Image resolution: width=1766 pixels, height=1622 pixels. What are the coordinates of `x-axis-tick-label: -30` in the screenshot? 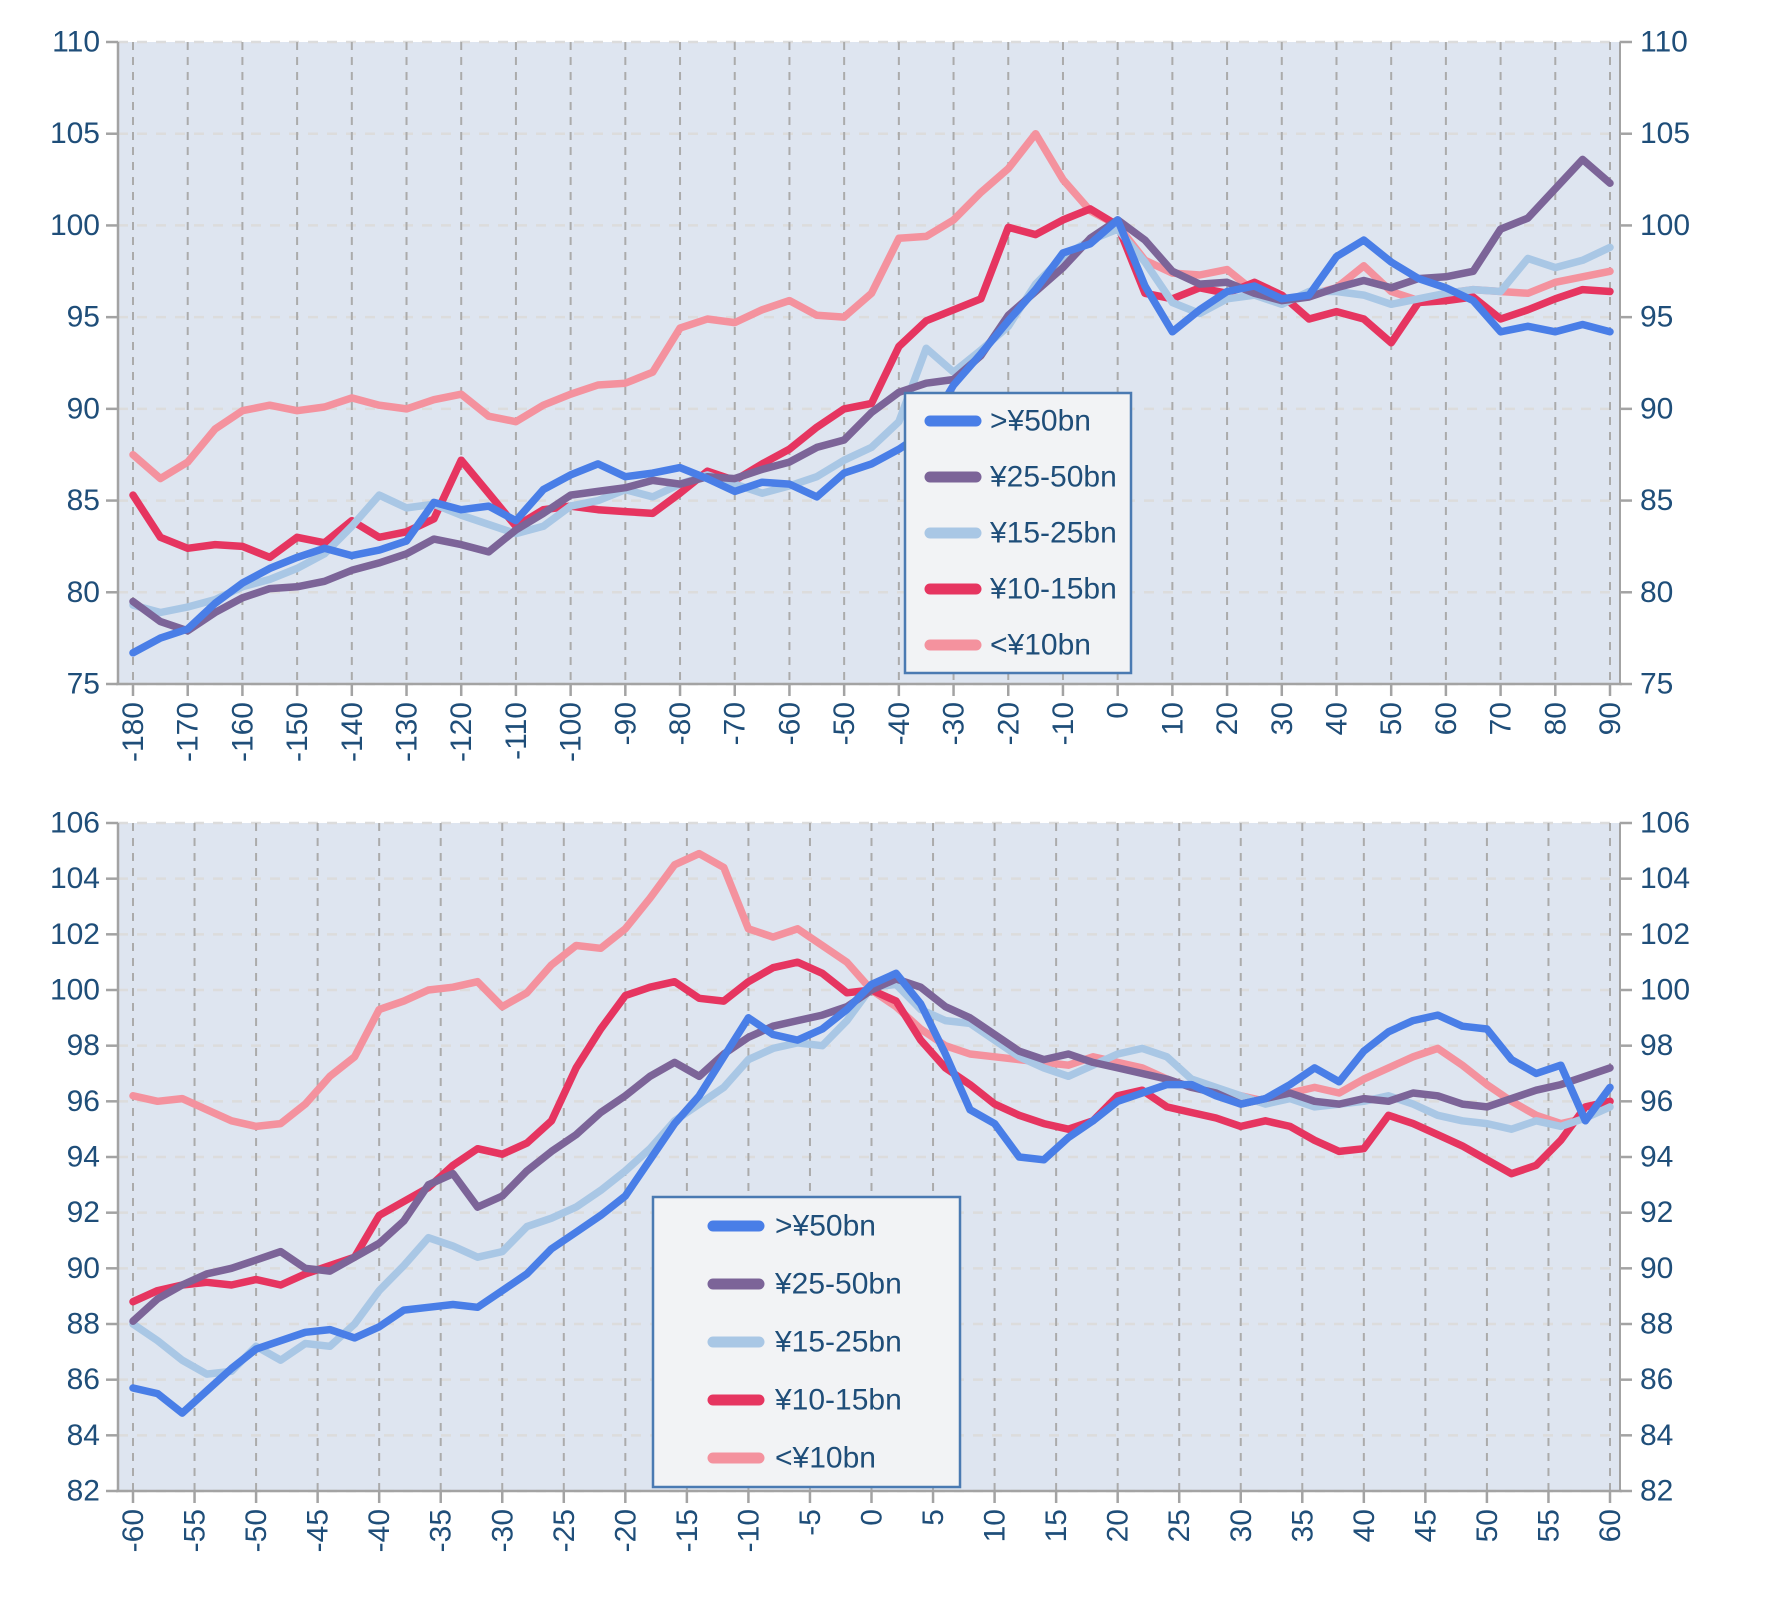 It's located at (954, 723).